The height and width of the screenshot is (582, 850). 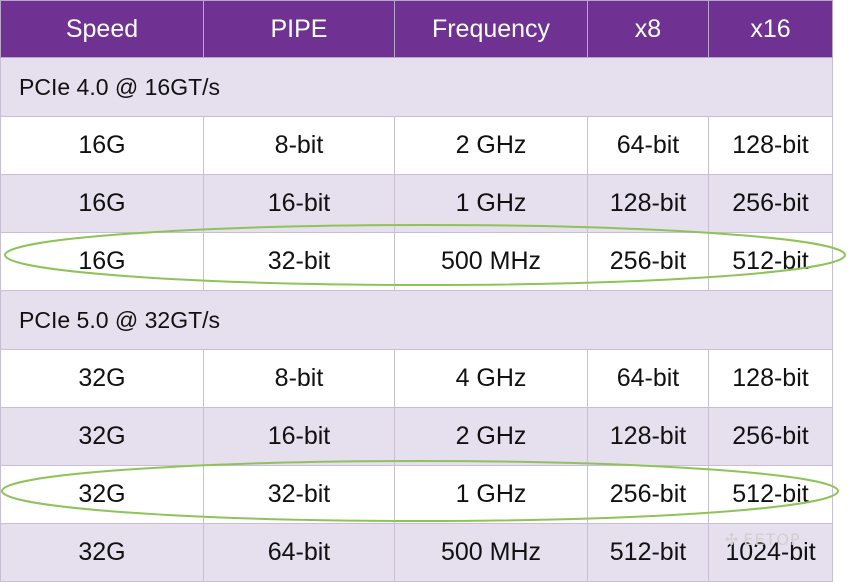 I want to click on column-header-x8: x8, so click(x=648, y=29).